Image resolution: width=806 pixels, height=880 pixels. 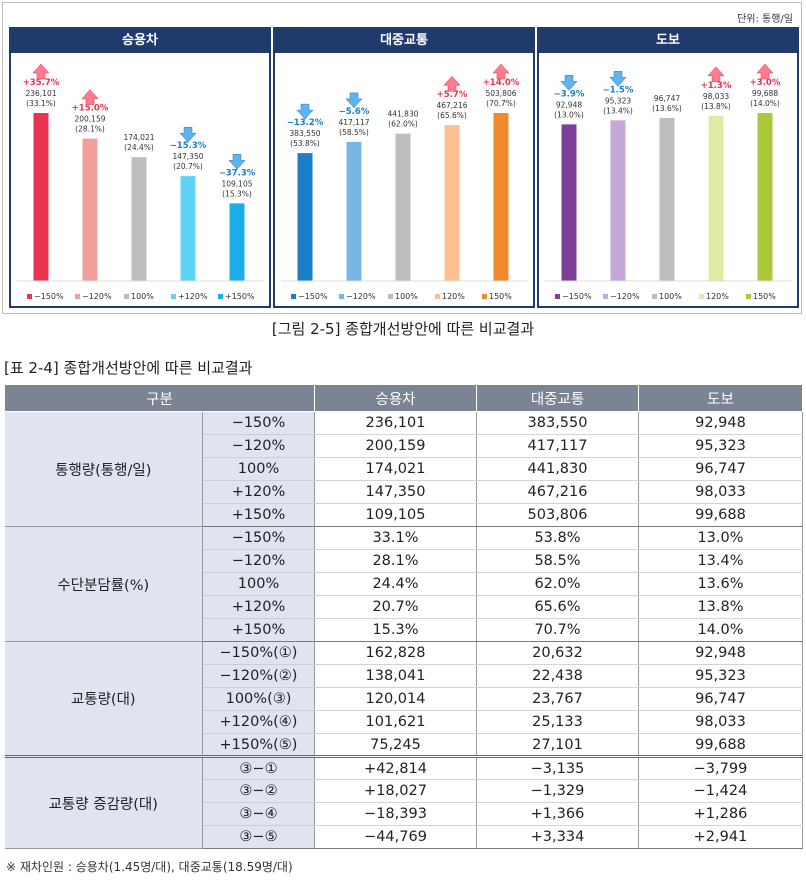 I want to click on header-walk: 도보, so click(x=720, y=398).